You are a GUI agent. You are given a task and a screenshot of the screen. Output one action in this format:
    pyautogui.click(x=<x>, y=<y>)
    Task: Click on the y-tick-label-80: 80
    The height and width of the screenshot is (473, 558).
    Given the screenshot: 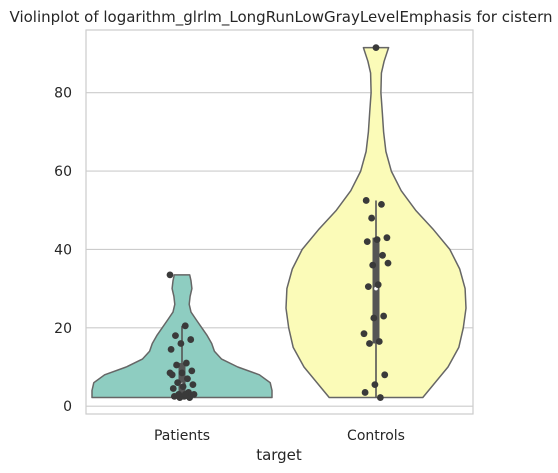 What is the action you would take?
    pyautogui.click(x=63, y=94)
    